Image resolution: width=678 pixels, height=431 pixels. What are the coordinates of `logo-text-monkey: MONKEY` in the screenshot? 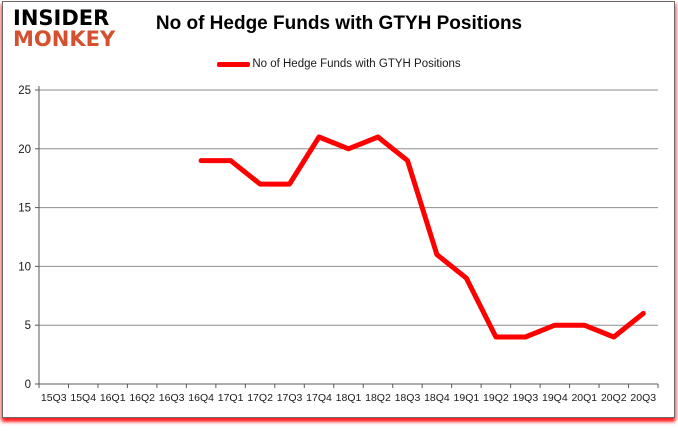 It's located at (64, 39).